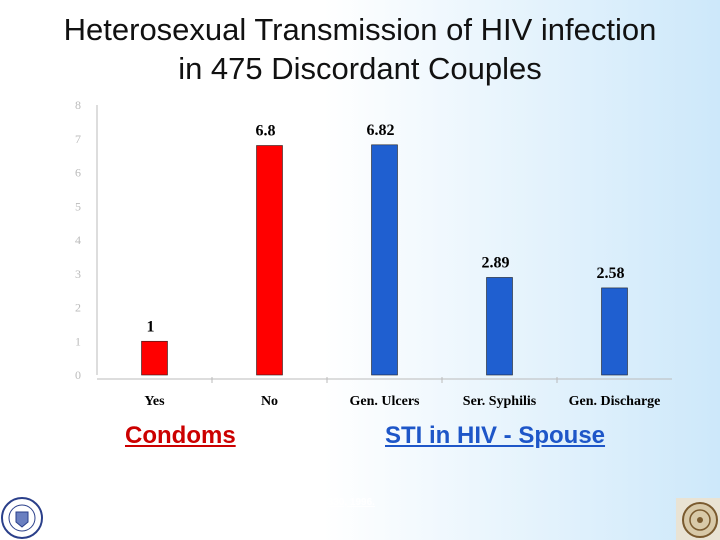  Describe the element at coordinates (154, 401) in the screenshot. I see `category-label: Yes` at that location.